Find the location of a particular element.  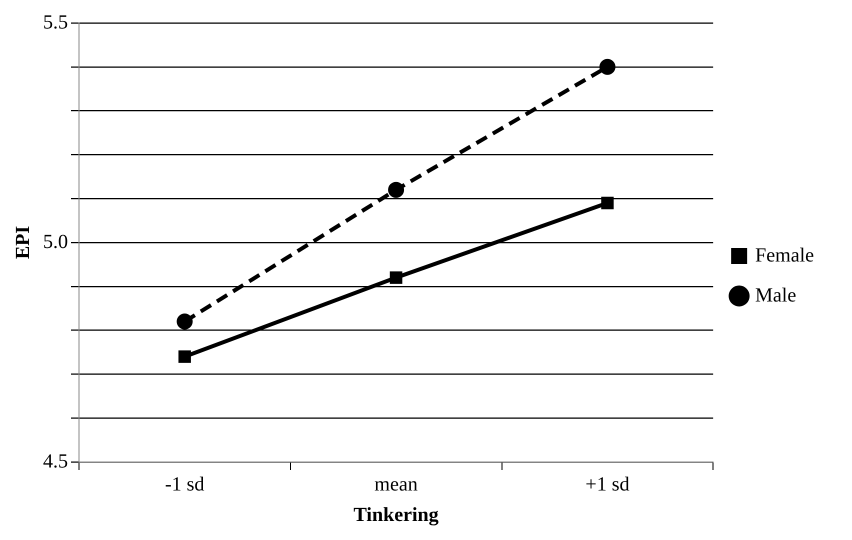

legend-label: Male is located at coordinates (775, 295).